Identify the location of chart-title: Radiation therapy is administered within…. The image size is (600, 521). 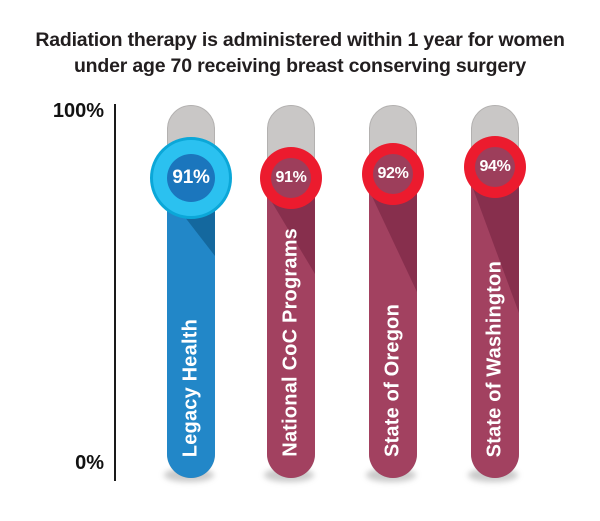
(300, 53).